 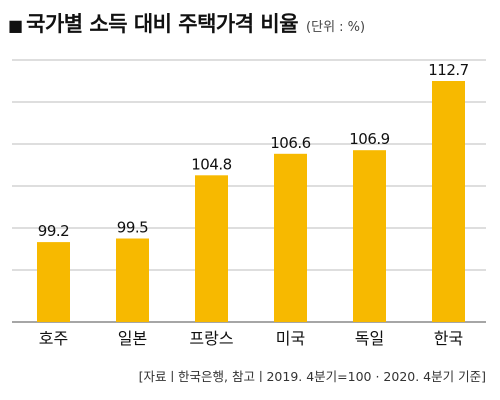 I want to click on chart-title-row: ■ 국가별 소득 대비 주택가격 비율 (단위 : %), so click(x=186, y=23).